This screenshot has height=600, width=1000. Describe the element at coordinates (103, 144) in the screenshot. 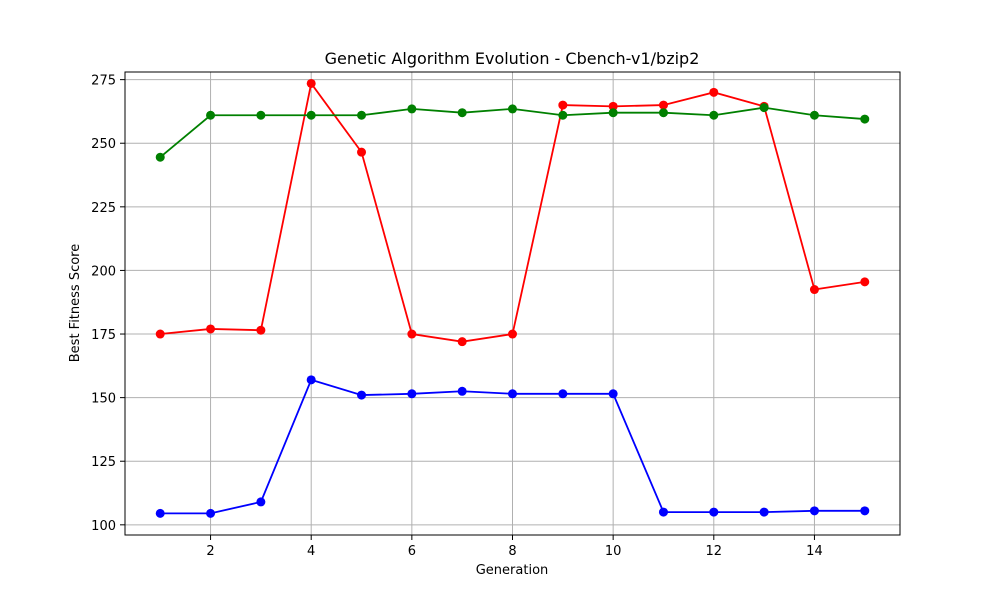

I see `y-tick-label: 250` at that location.